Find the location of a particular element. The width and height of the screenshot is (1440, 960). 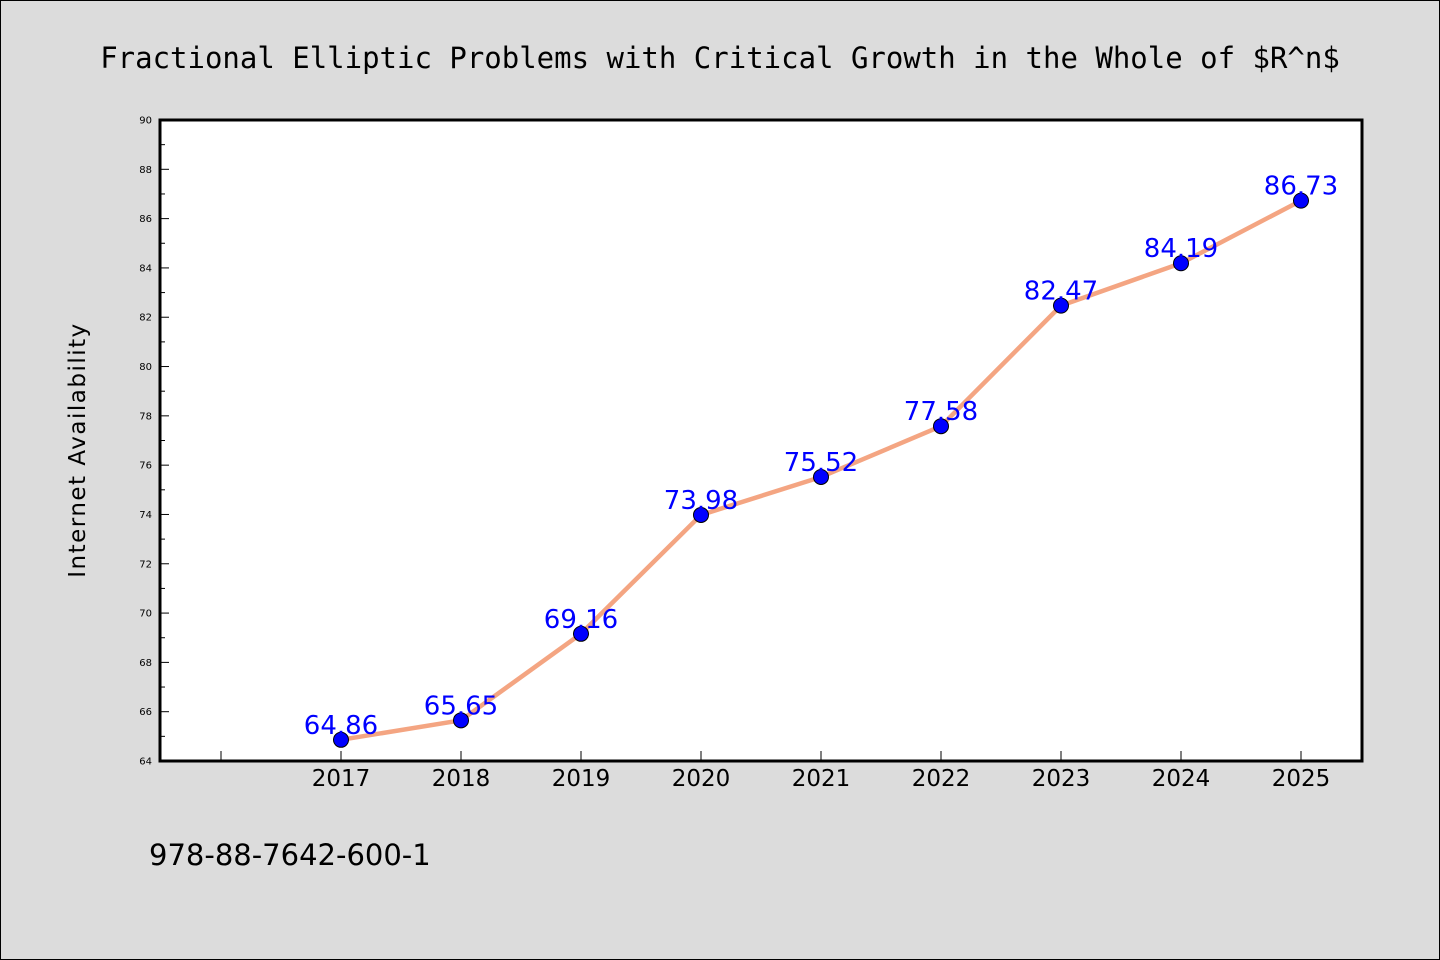

y-tick-label: 72 is located at coordinates (145, 564).